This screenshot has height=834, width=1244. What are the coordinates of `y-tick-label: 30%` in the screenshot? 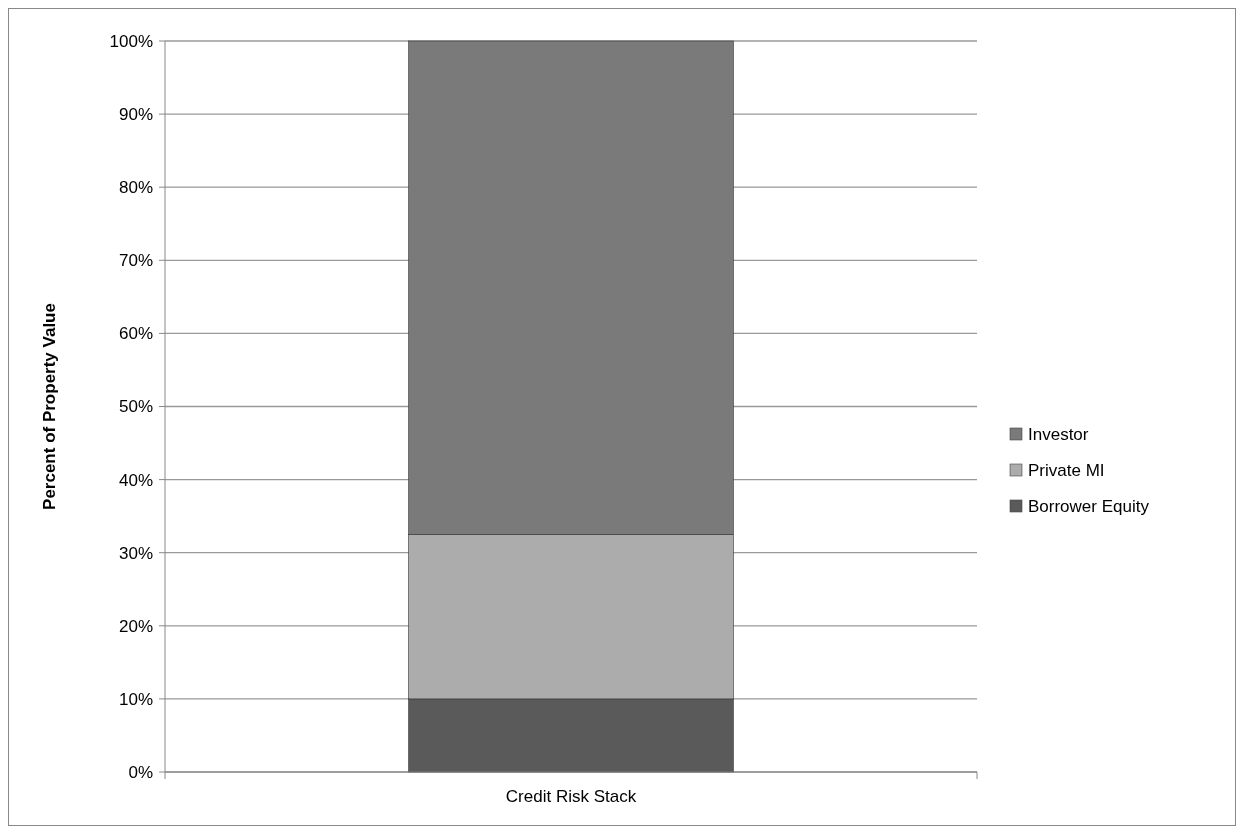 It's located at (135, 553).